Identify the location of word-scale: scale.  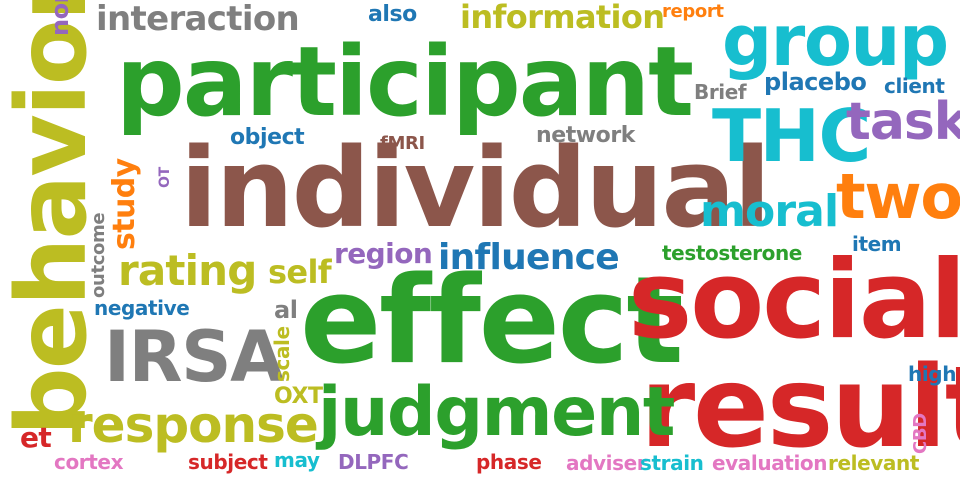
(282, 354).